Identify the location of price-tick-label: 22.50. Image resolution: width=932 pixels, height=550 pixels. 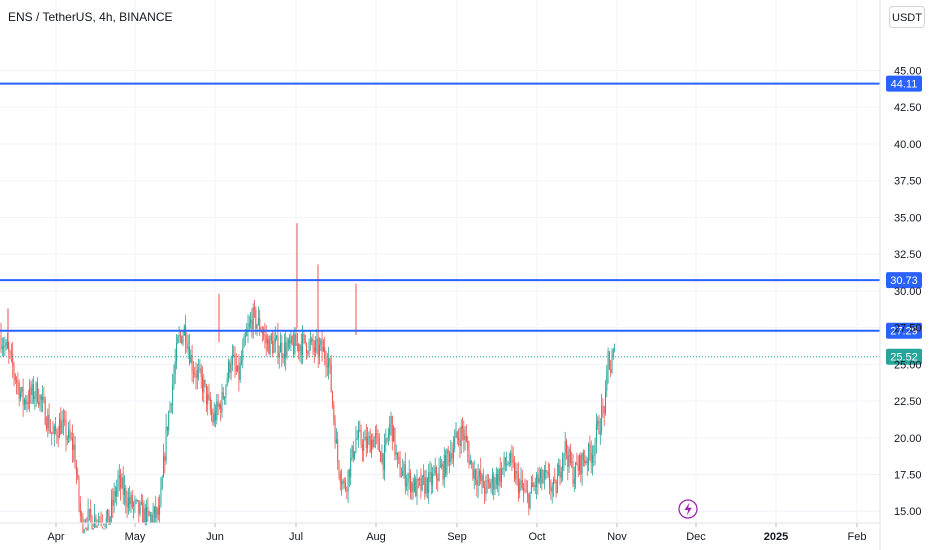
(908, 402).